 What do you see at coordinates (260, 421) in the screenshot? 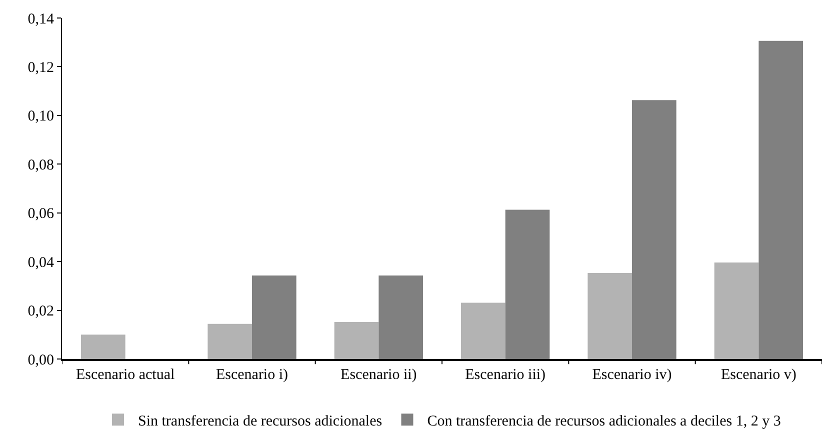
I see `legend-label: Sin transferencia de recursos adicionales` at bounding box center [260, 421].